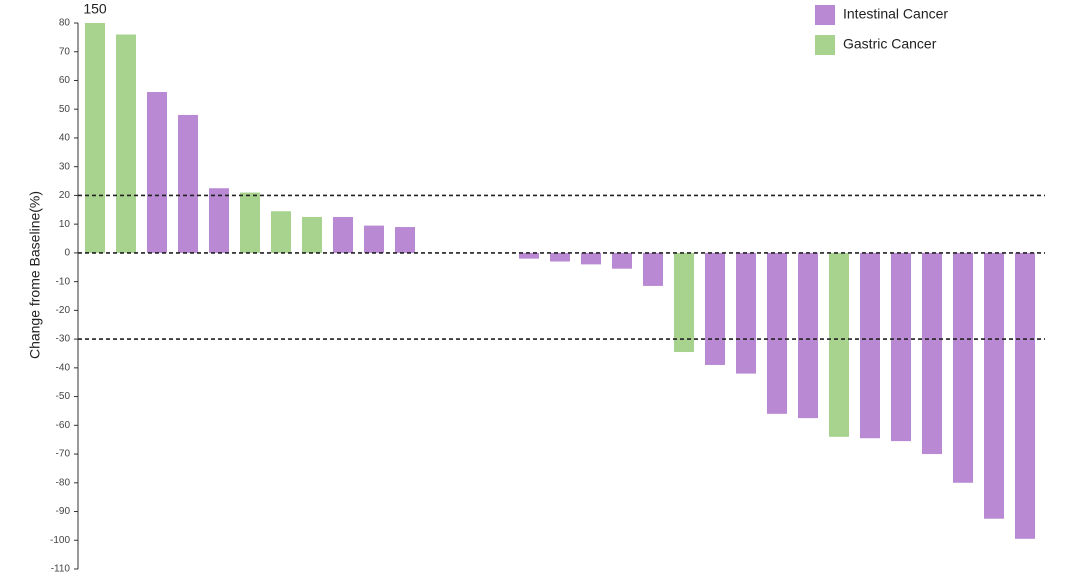 The height and width of the screenshot is (586, 1080). What do you see at coordinates (61, 569) in the screenshot?
I see `y-tick-label: -110` at bounding box center [61, 569].